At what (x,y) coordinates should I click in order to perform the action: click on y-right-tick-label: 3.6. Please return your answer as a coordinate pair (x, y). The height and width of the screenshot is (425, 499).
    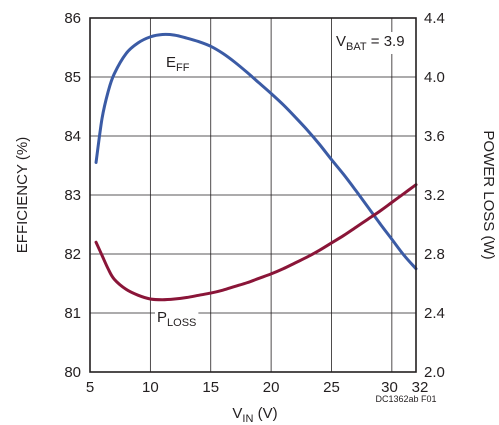
    Looking at the image, I should click on (434, 136).